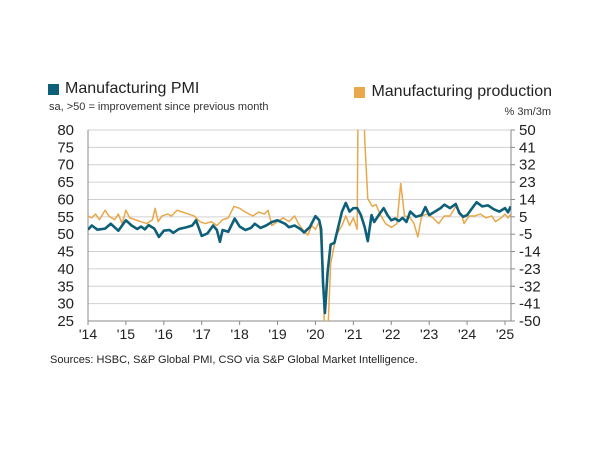 This screenshot has width=600, height=450. Describe the element at coordinates (525, 234) in the screenshot. I see `right-tick-label: -5` at that location.